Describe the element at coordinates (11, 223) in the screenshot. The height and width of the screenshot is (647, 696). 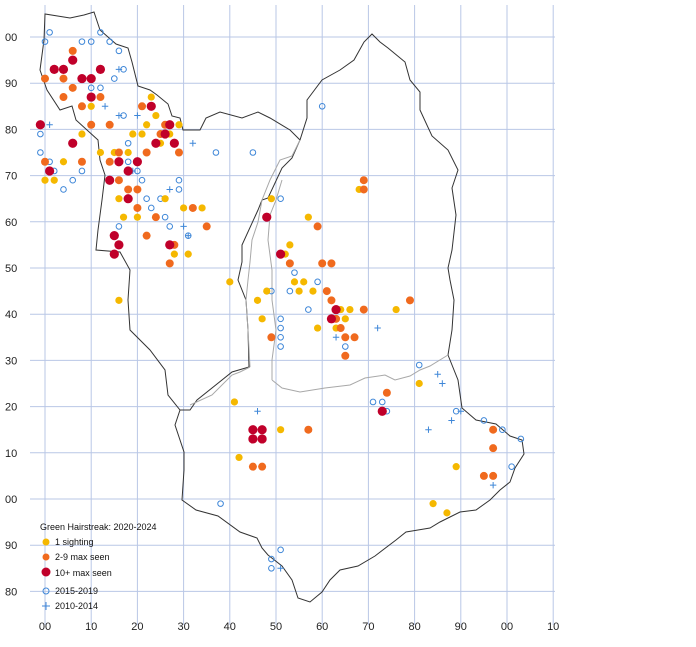
I see `y-tick-label: 60` at that location.